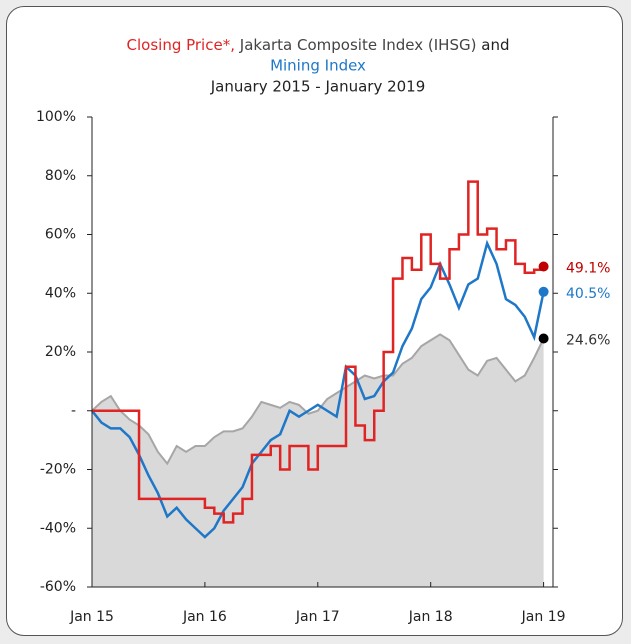  I want to click on value-label: 49.1%, so click(588, 269).